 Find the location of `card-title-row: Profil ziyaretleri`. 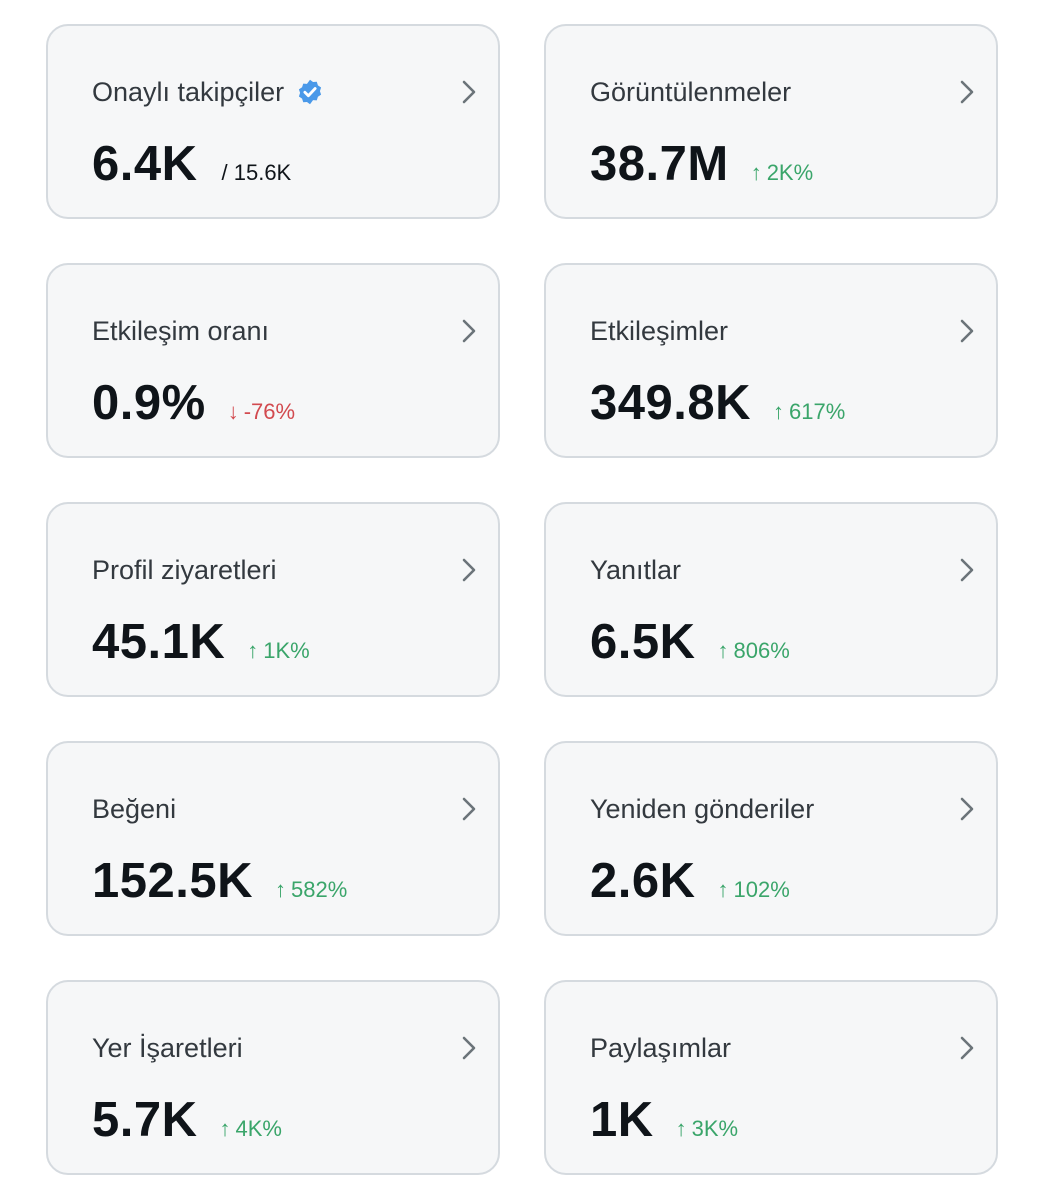

card-title-row: Profil ziyaretleri is located at coordinates (184, 570).